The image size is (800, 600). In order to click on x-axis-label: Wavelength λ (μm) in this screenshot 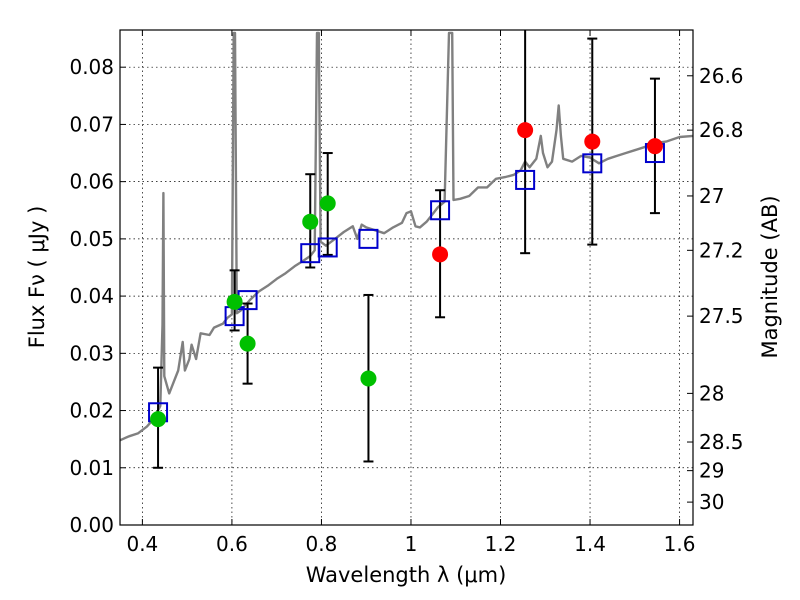, I will do `click(406, 575)`.